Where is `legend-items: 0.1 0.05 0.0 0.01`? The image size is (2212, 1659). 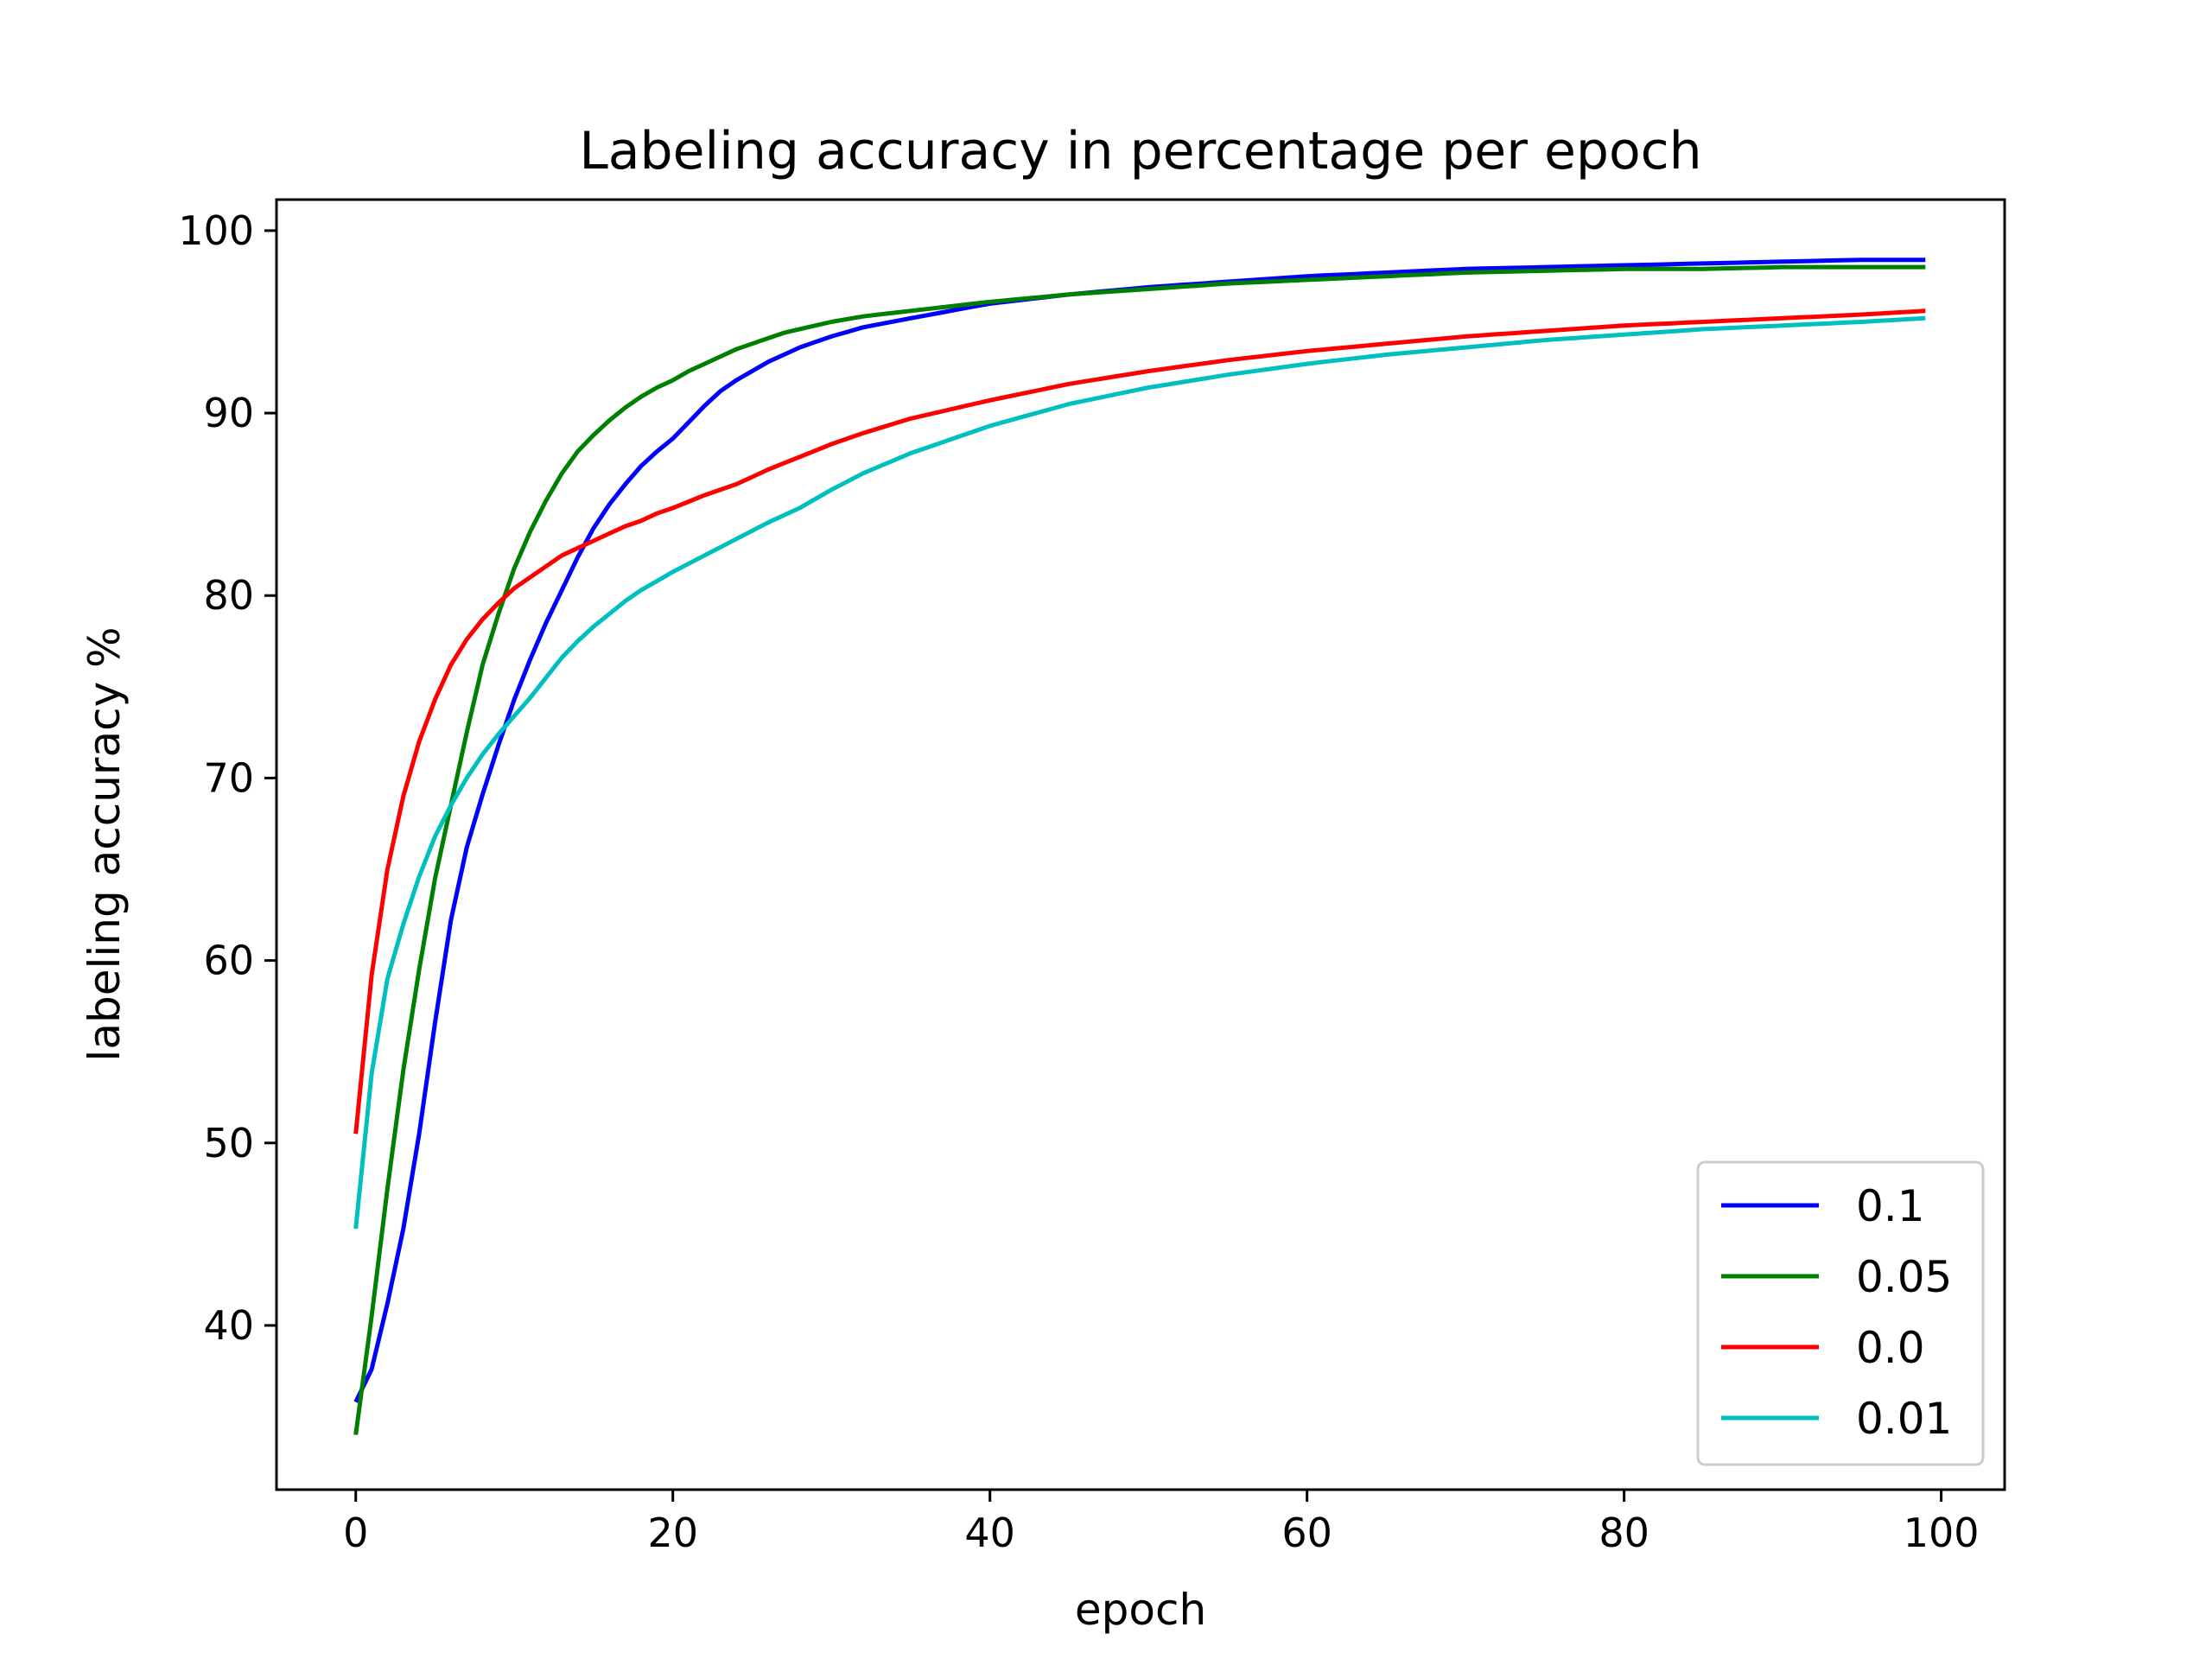 legend-items: 0.1 0.05 0.0 0.01 is located at coordinates (1836, 1312).